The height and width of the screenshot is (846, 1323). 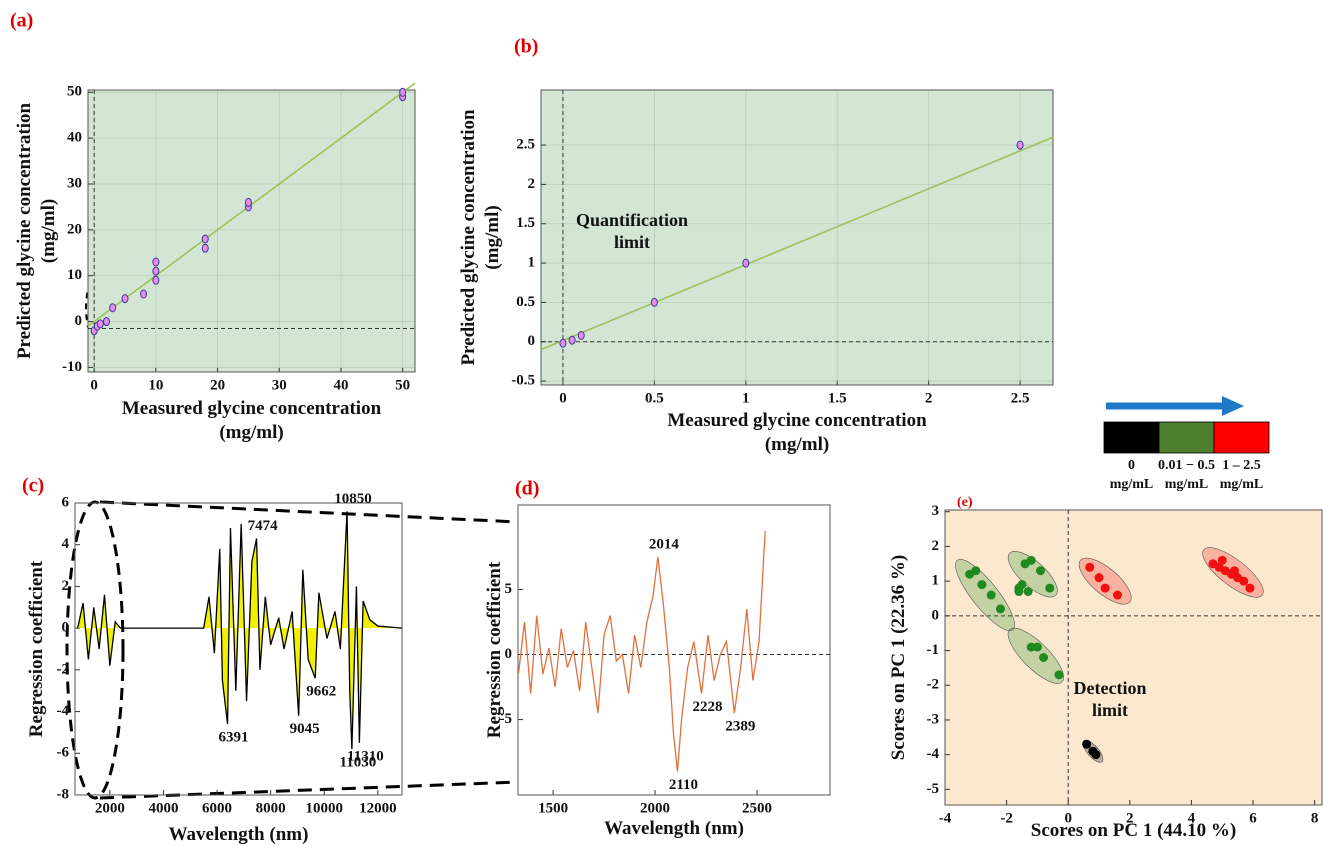 I want to click on y-tick-label: -3, so click(x=933, y=719).